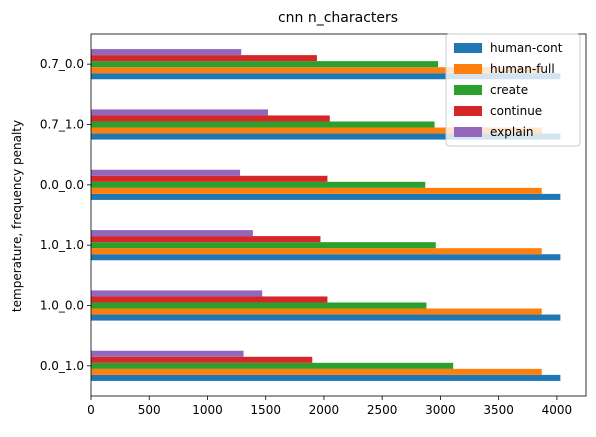 The width and height of the screenshot is (596, 437). I want to click on legend-label: explain, so click(512, 132).